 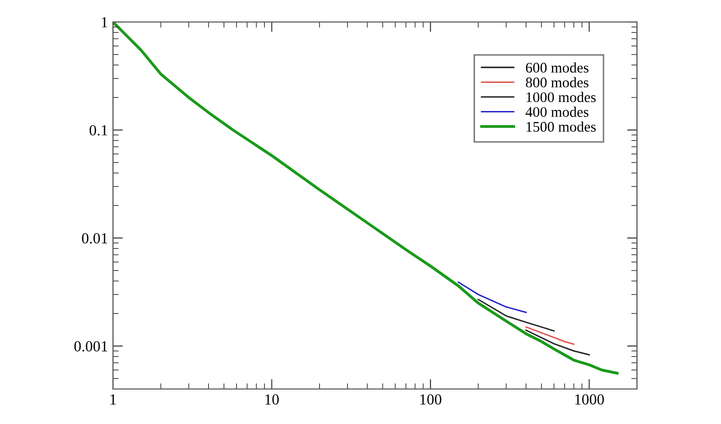 I want to click on x-tick-label: 10, so click(x=272, y=399).